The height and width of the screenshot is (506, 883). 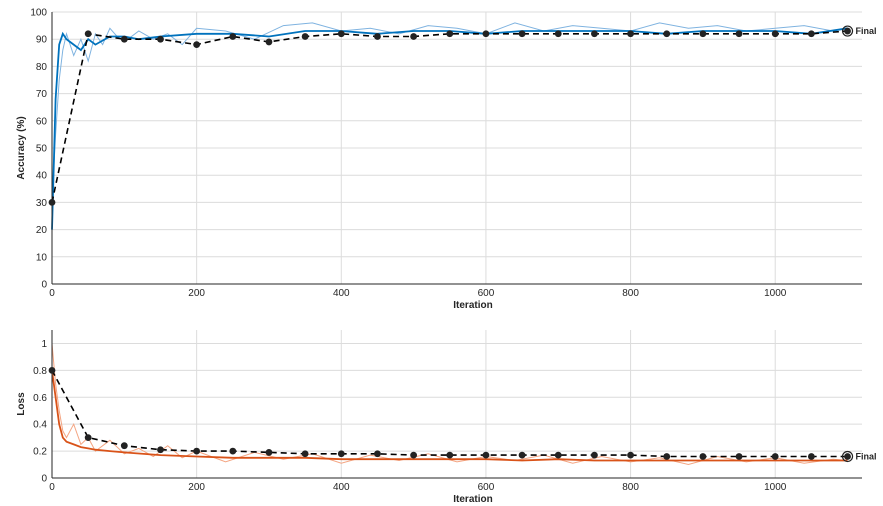 What do you see at coordinates (38, 13) in the screenshot?
I see `y-tick-label: 100` at bounding box center [38, 13].